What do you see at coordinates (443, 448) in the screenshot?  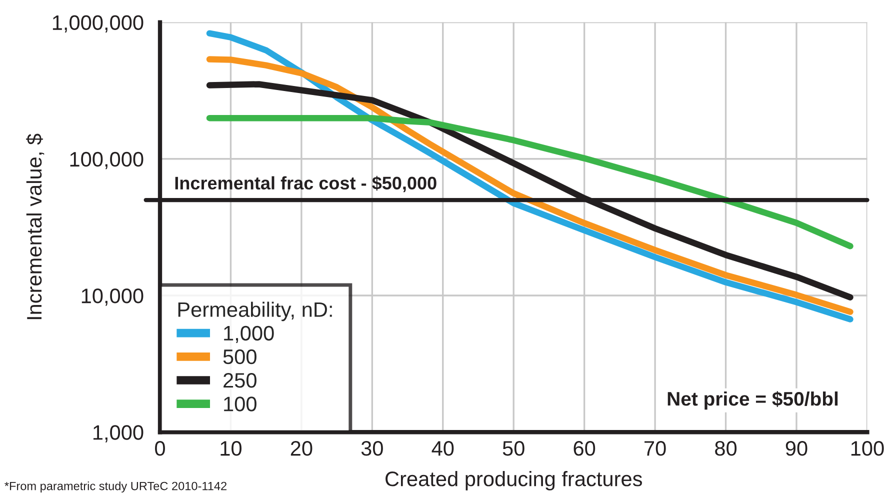 I see `x-tick-label: 40` at bounding box center [443, 448].